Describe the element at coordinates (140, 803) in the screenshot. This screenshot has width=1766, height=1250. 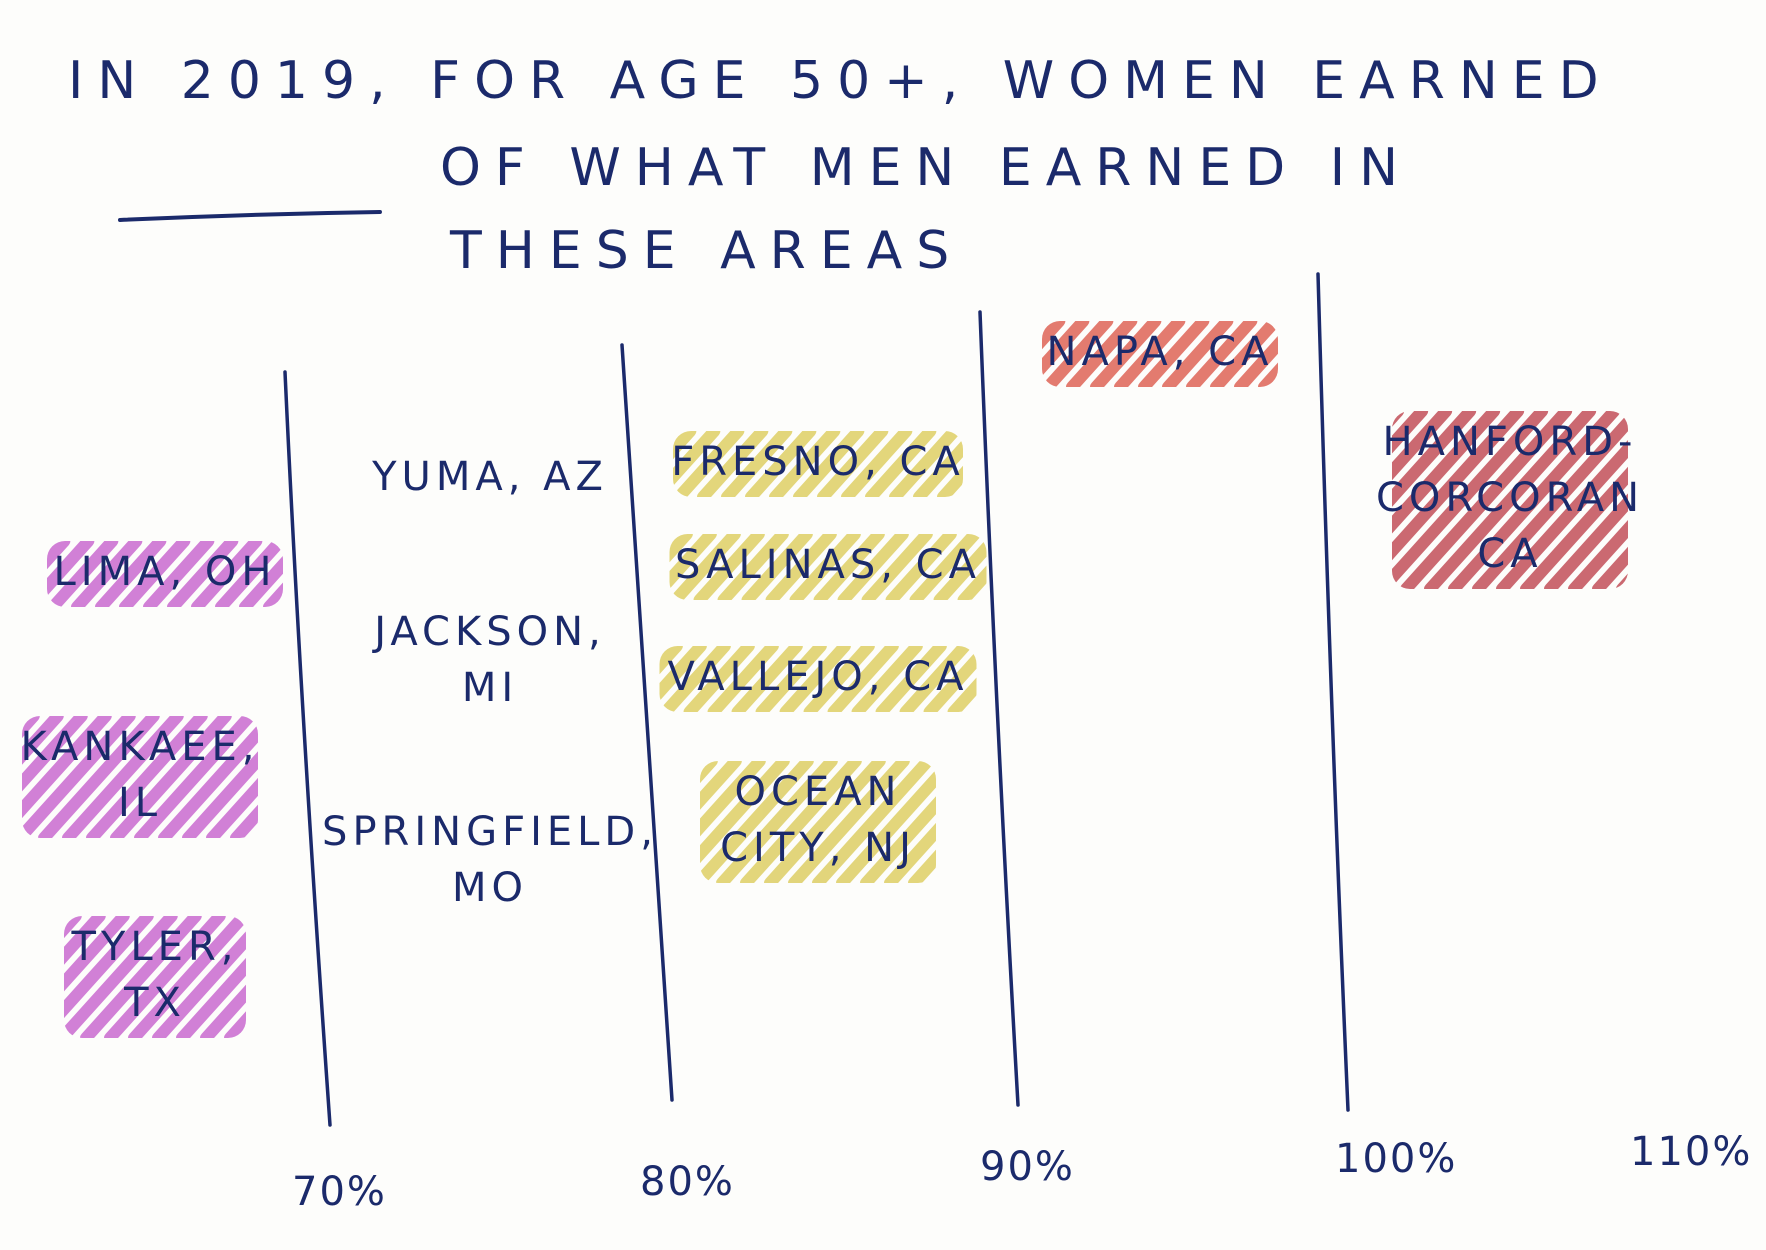
I see `city-label: IL` at that location.